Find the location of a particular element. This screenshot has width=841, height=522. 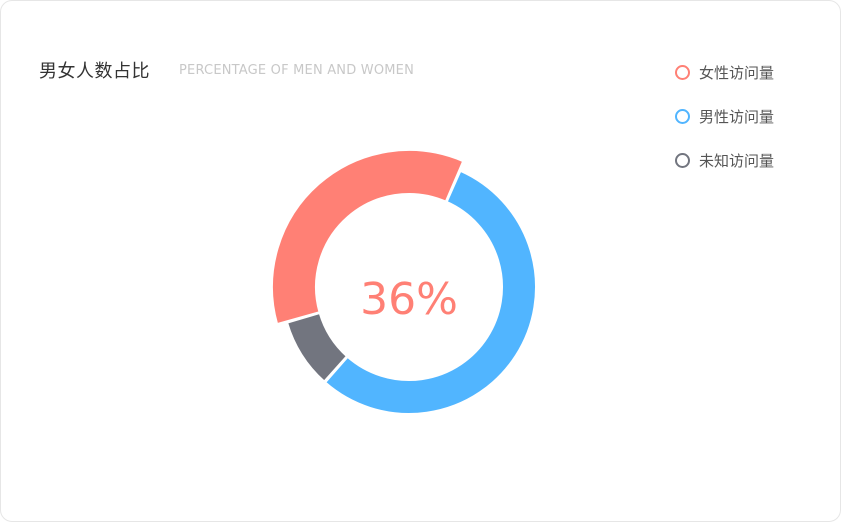

legend-marker-female-icon is located at coordinates (682, 72).